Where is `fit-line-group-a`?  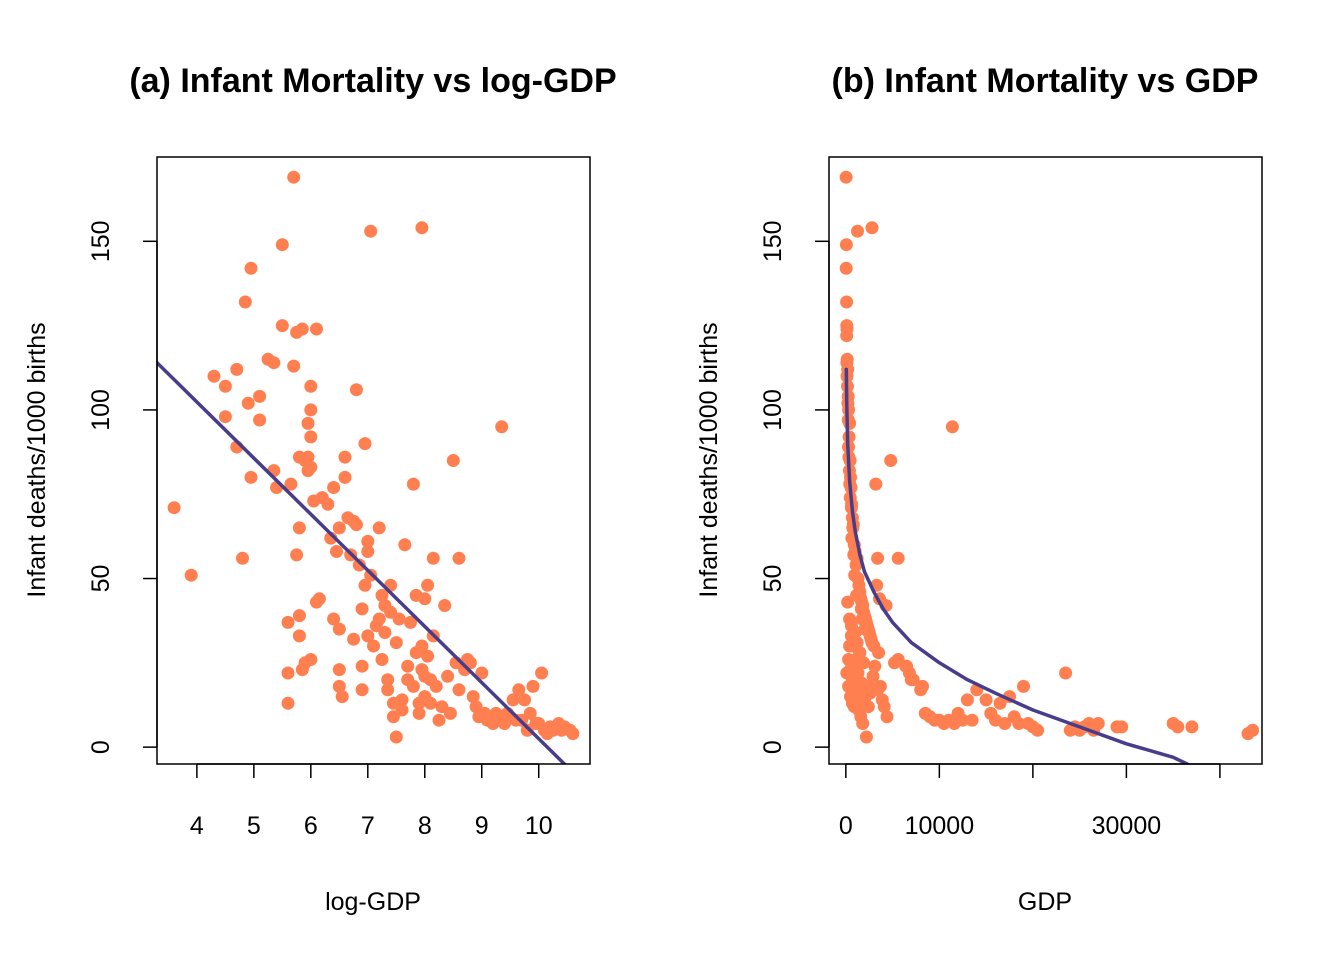 fit-line-group-a is located at coordinates (362, 562).